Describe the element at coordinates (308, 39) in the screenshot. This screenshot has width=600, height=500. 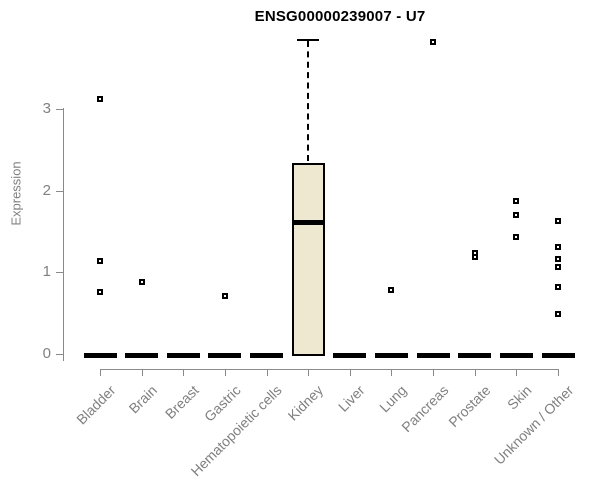
I see `whisker-cap` at that location.